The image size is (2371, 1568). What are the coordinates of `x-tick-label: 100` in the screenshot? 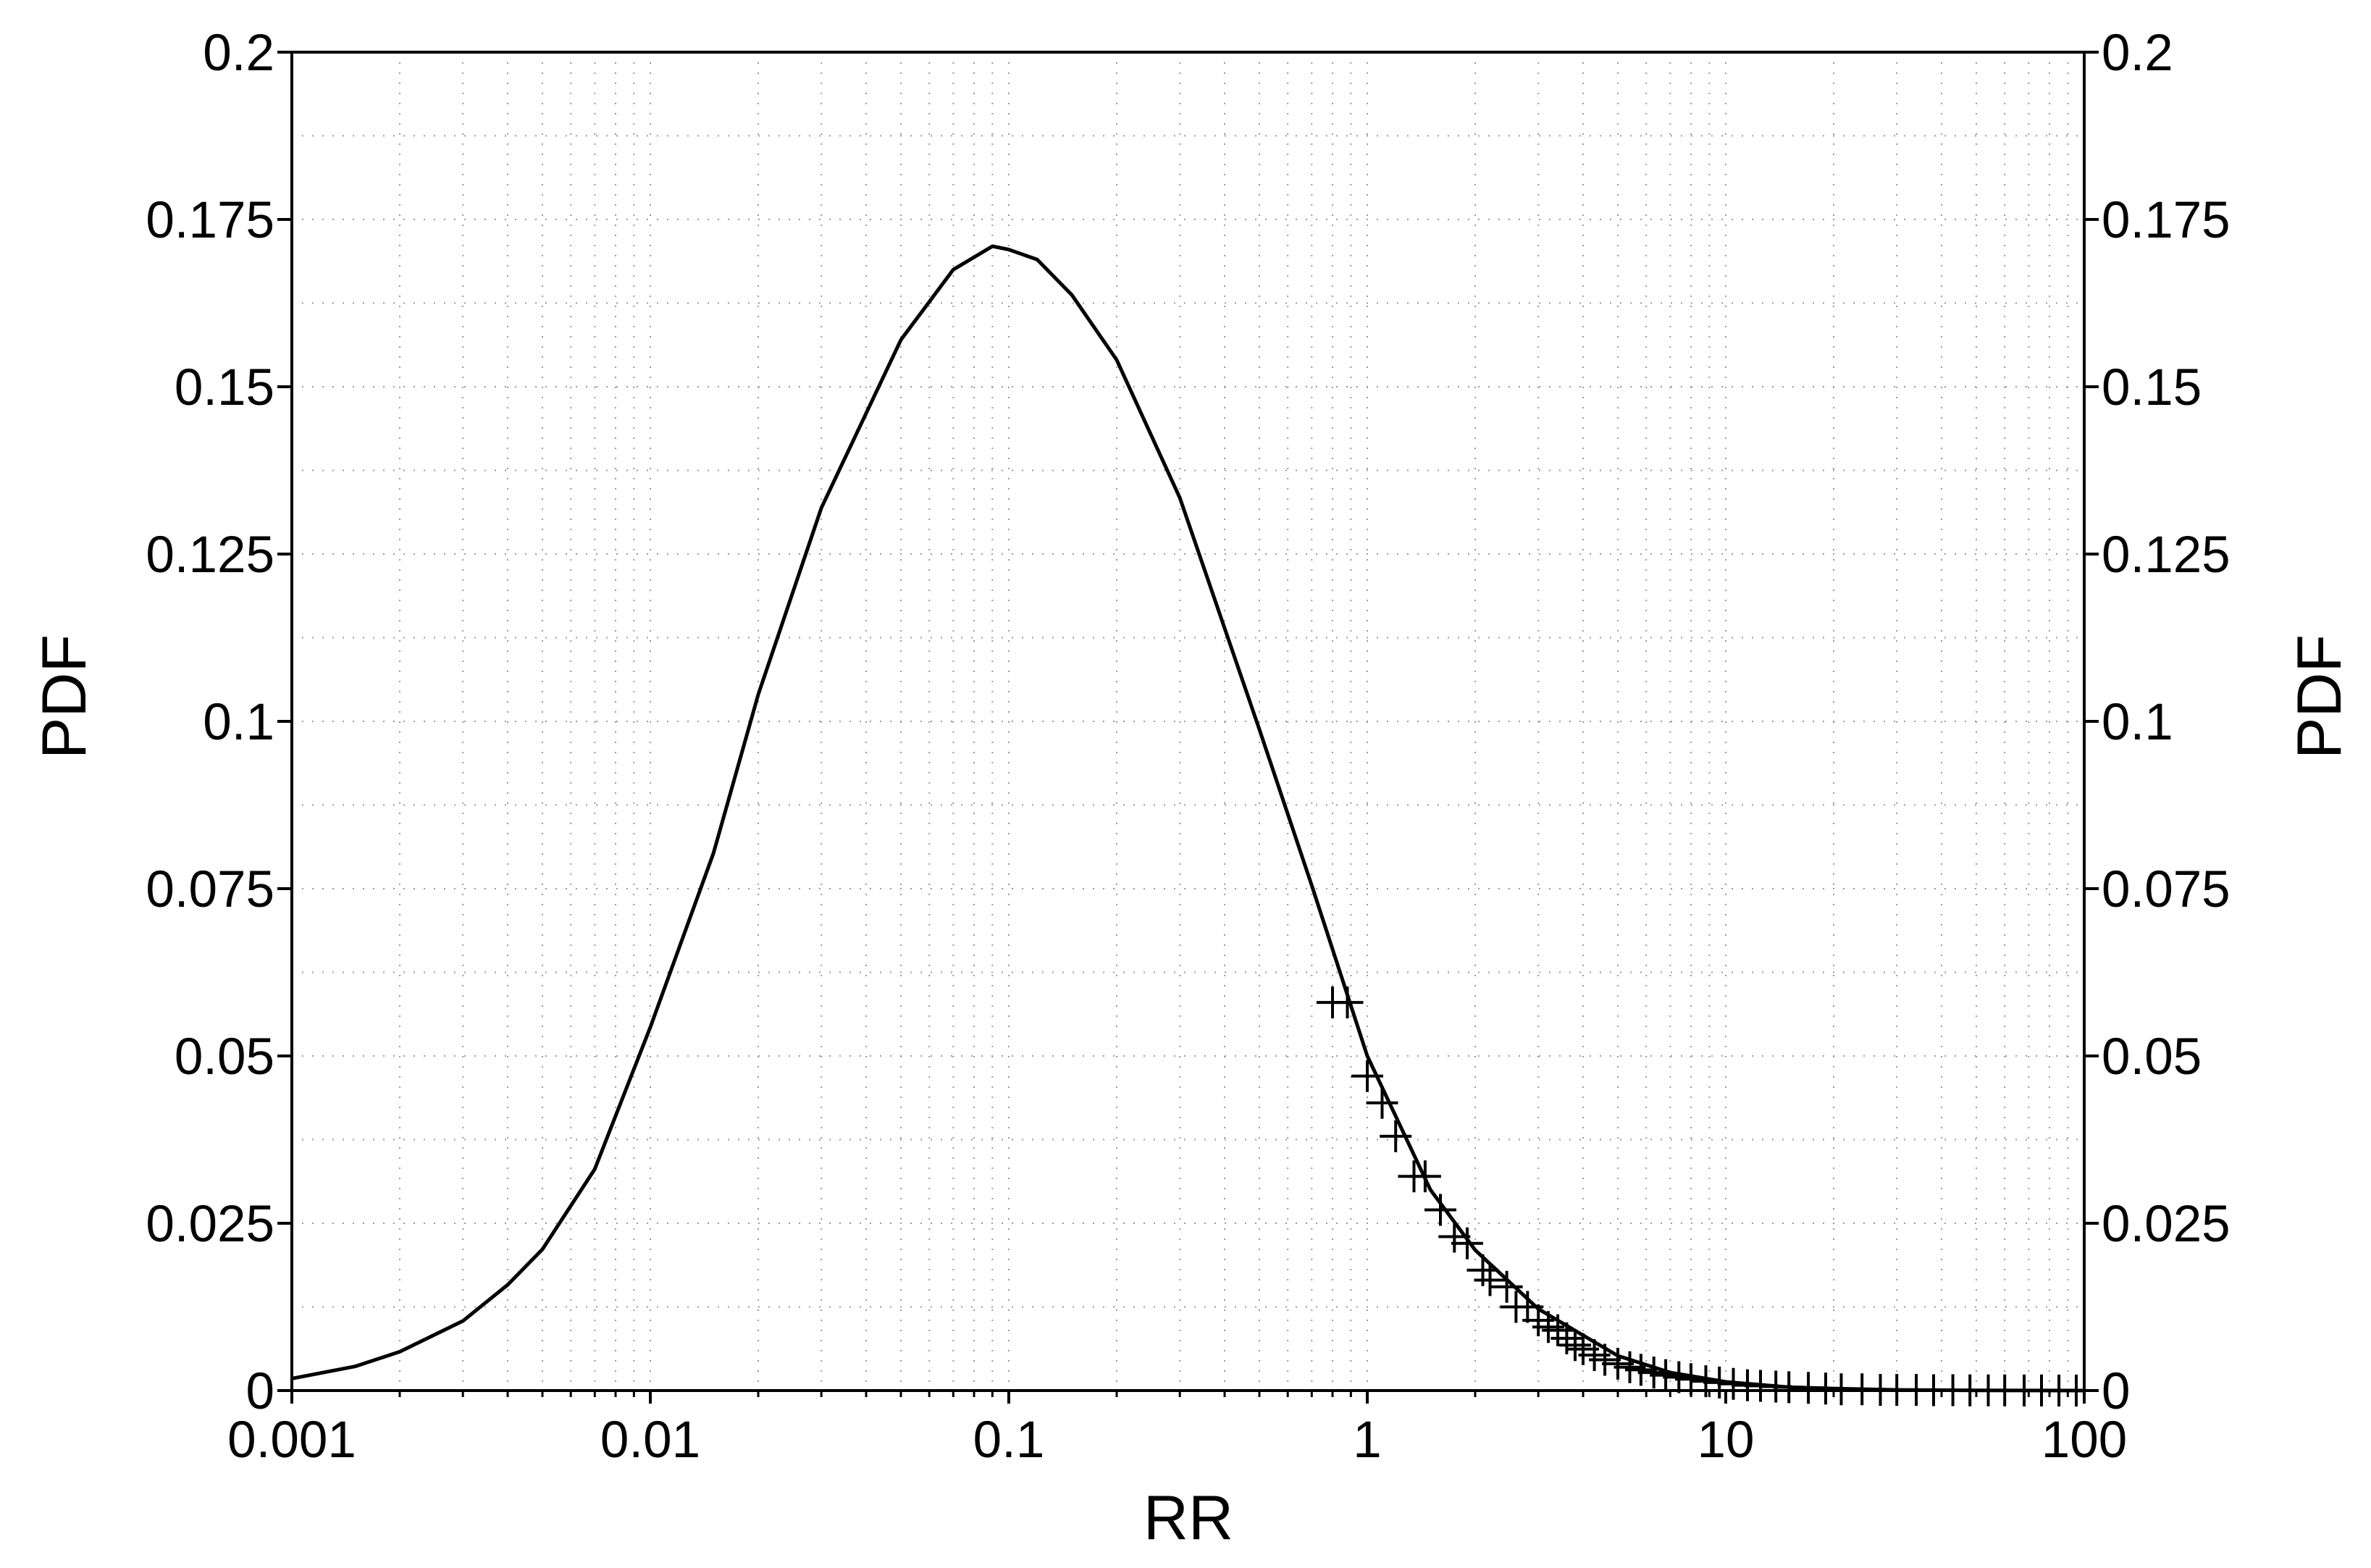 It's located at (2084, 1440).